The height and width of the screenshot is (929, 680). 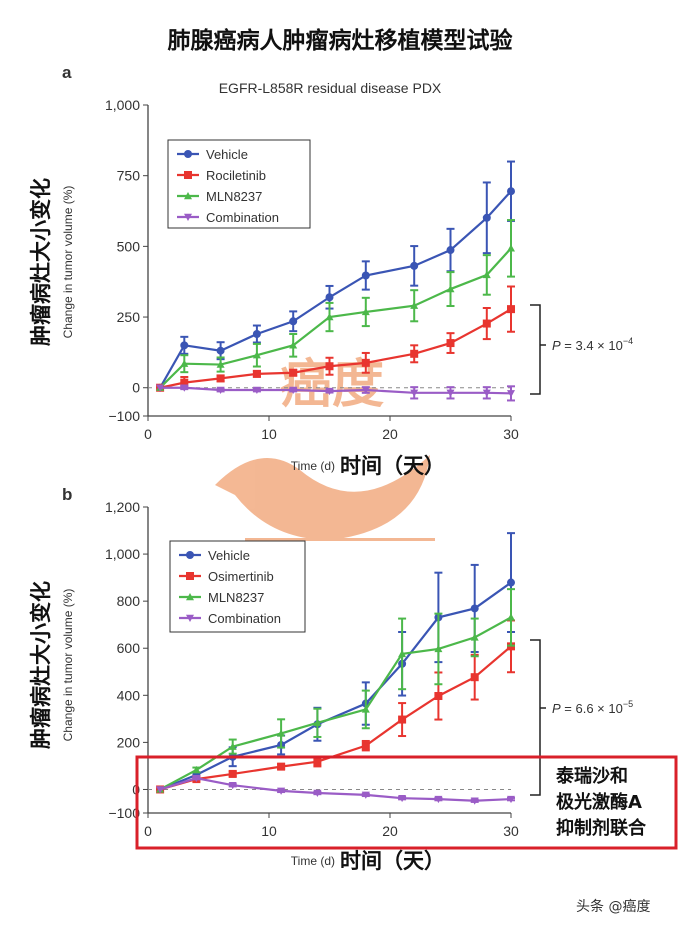 I want to click on y-tick-label: 0, so click(x=136, y=388).